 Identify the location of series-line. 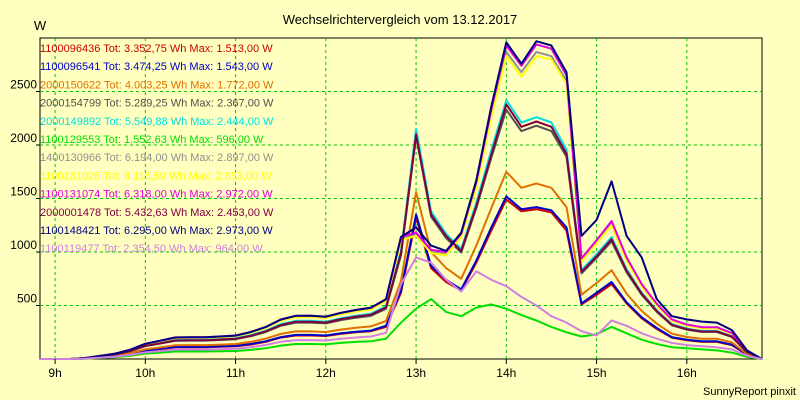
(401, 329).